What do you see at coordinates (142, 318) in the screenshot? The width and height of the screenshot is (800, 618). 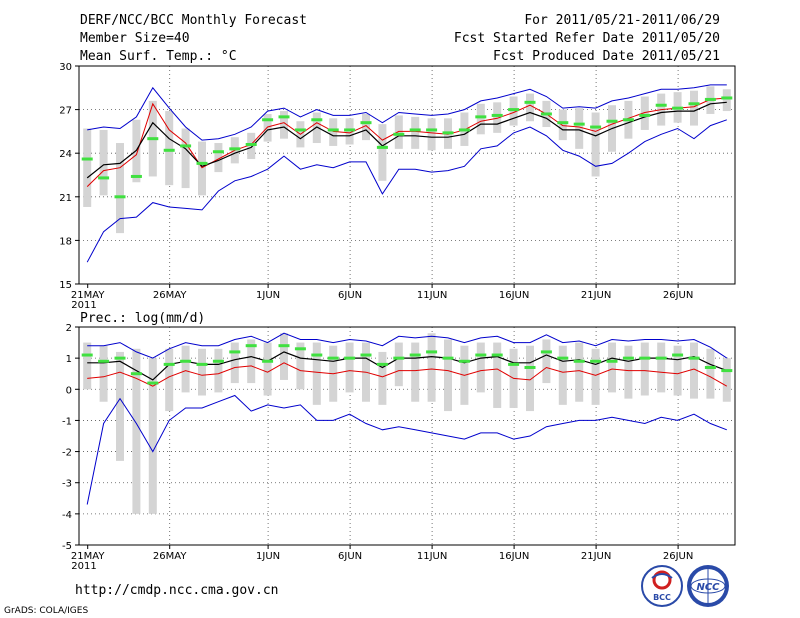 I see `precip-panel-label: Prec.: log(mm/d)` at bounding box center [142, 318].